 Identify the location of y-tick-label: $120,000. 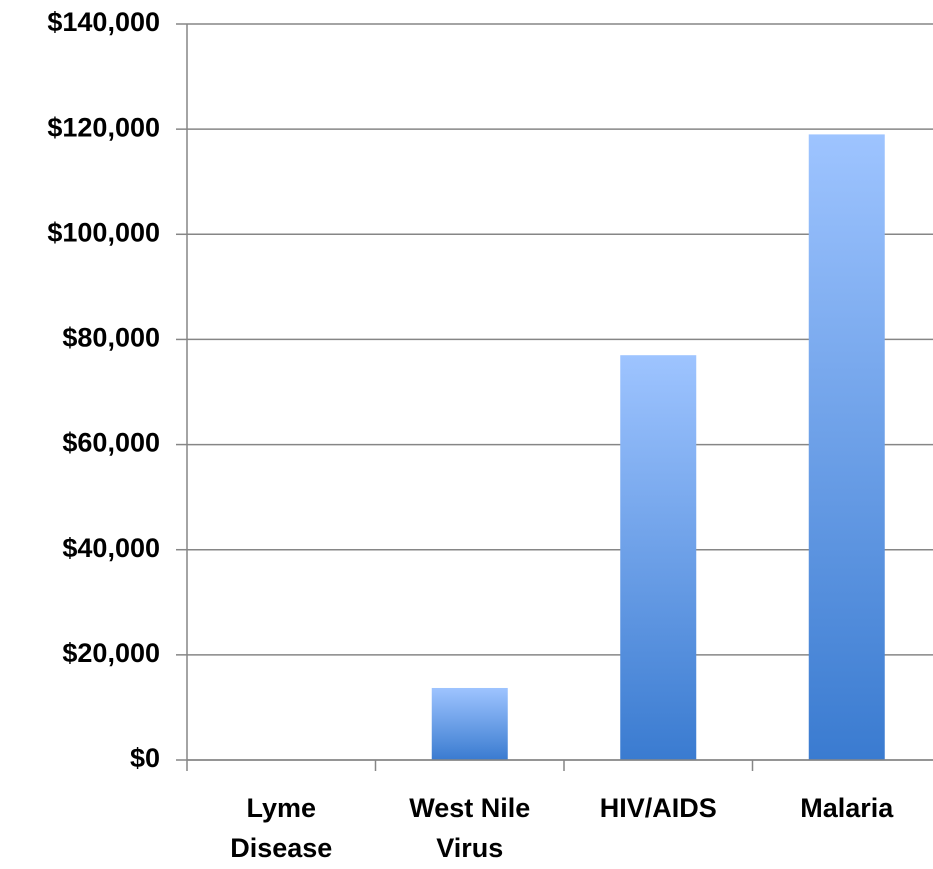
(103, 127).